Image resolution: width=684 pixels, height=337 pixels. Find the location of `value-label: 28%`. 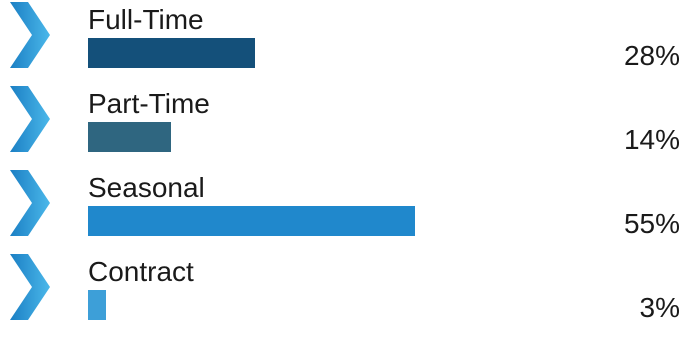

value-label: 28% is located at coordinates (651, 55).